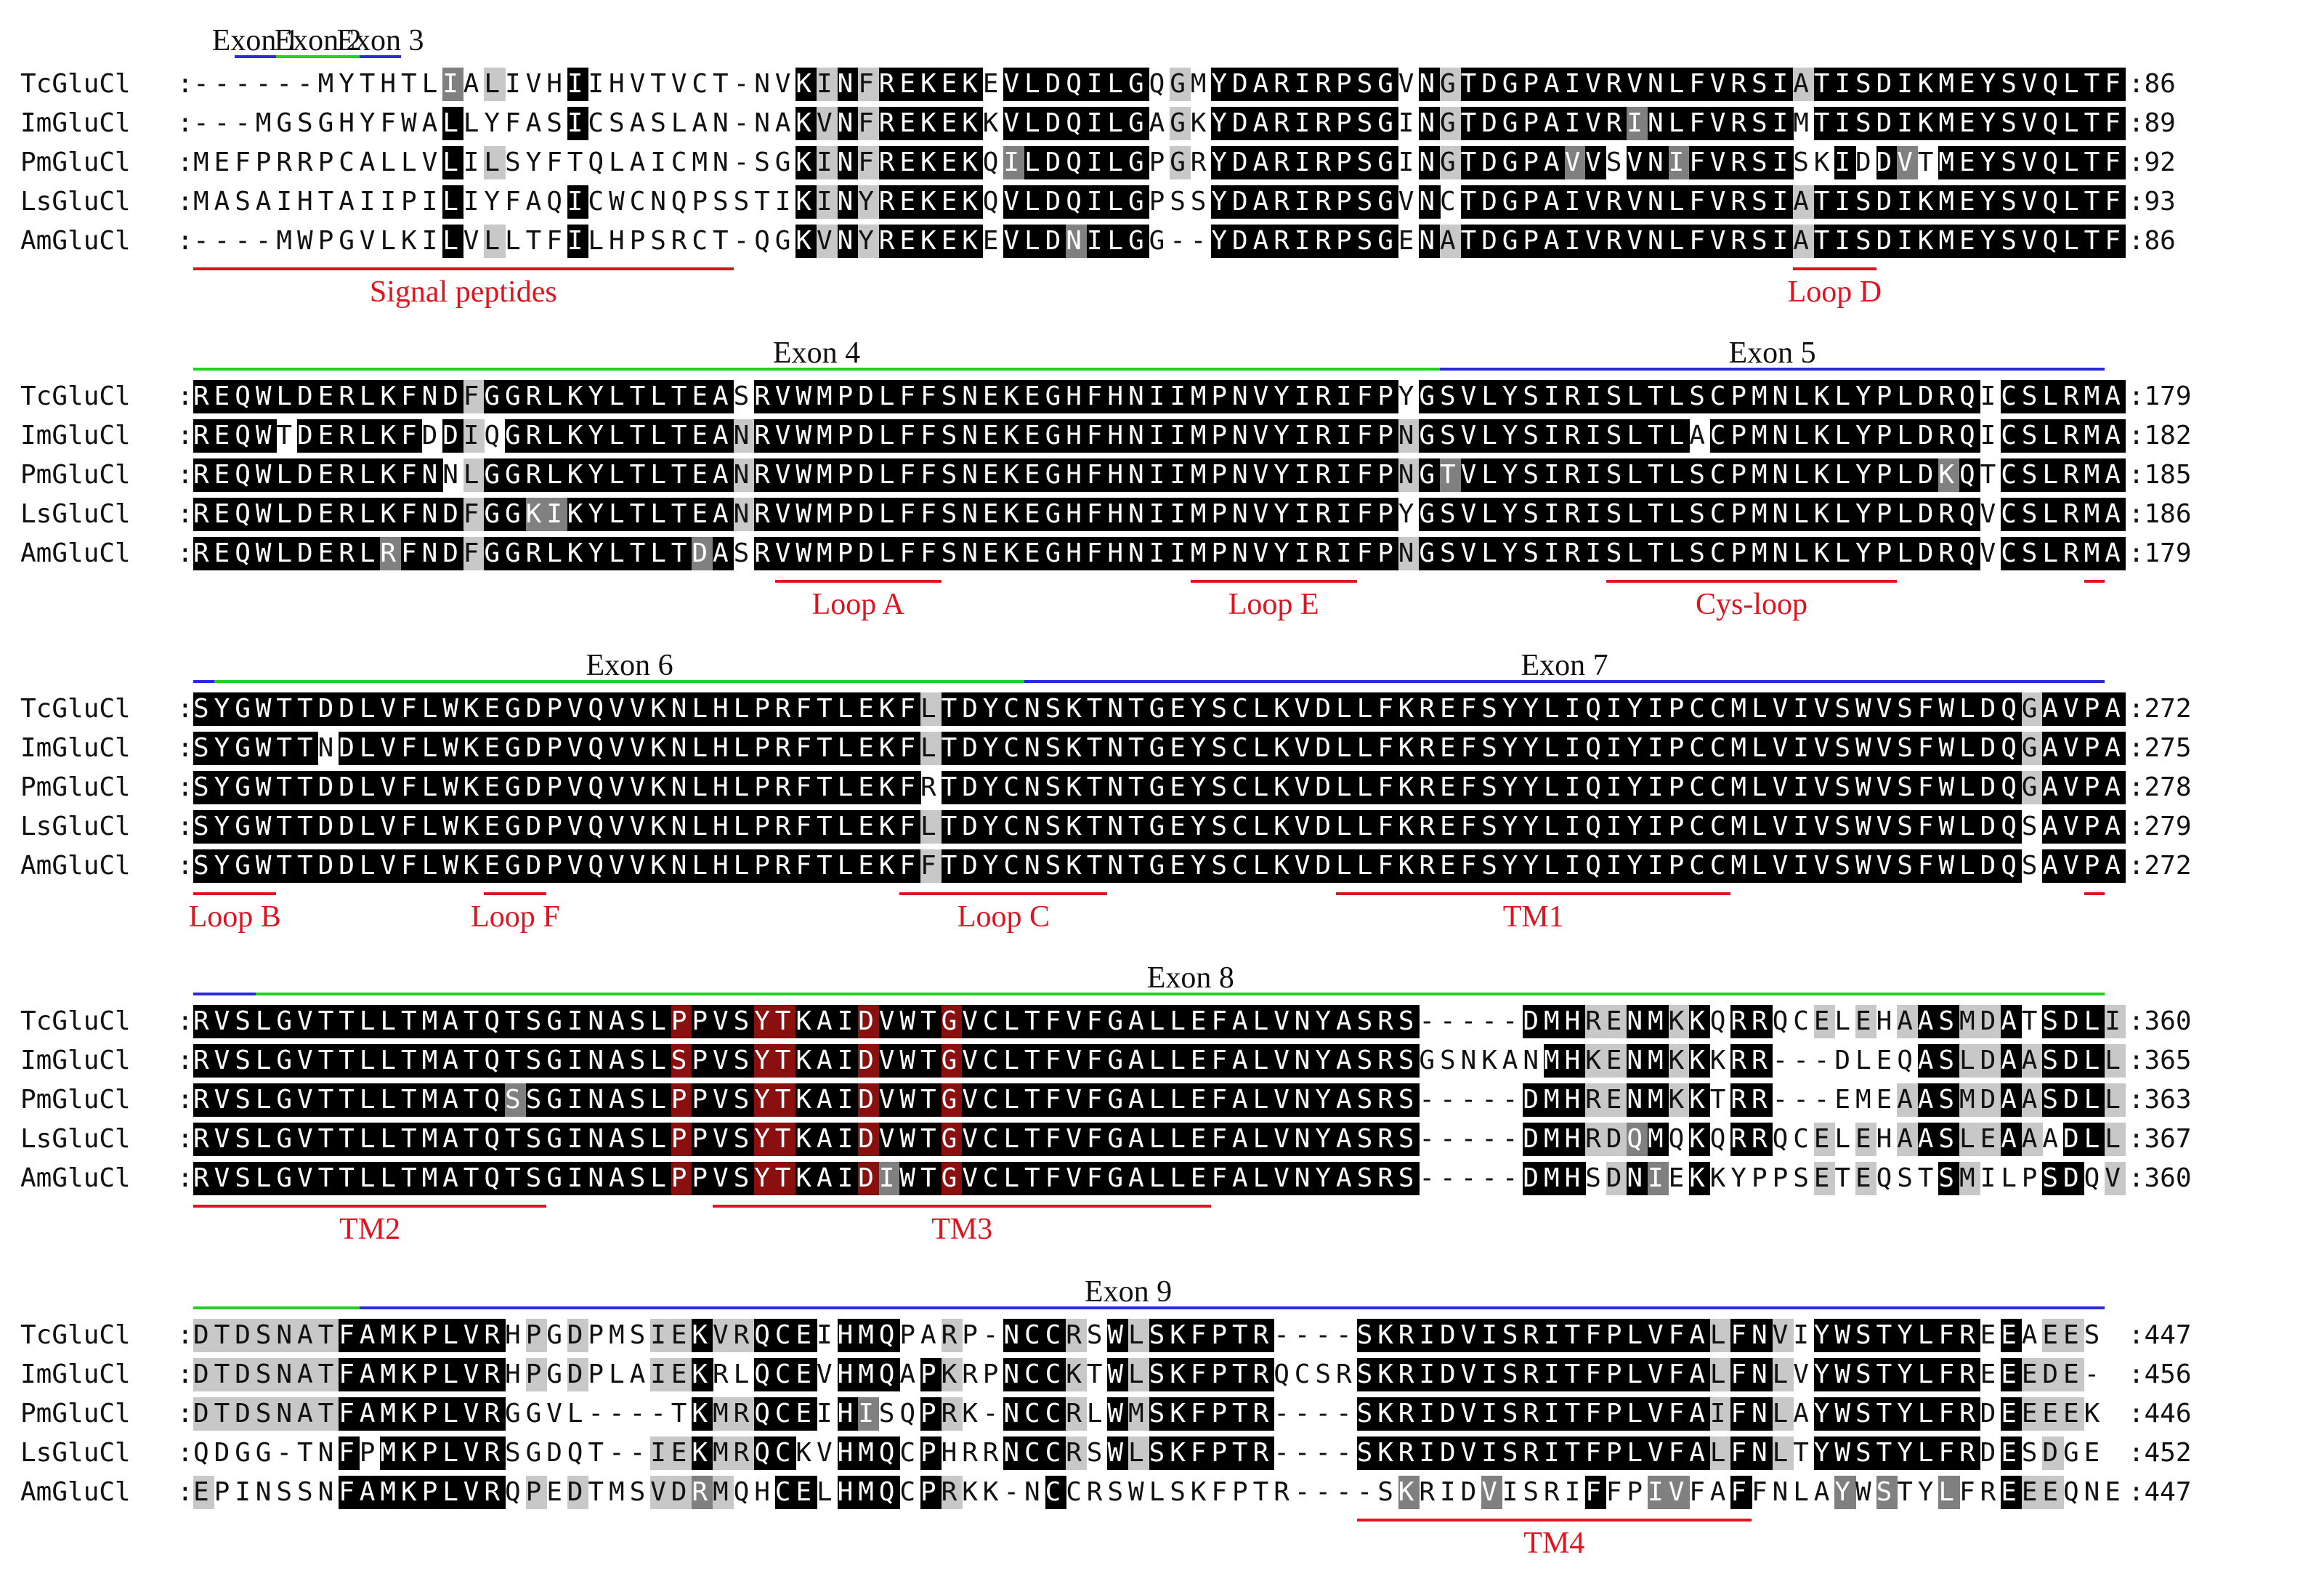 This screenshot has height=1576, width=2324. What do you see at coordinates (2161, 475) in the screenshot?
I see `sequence-end-position: :185` at bounding box center [2161, 475].